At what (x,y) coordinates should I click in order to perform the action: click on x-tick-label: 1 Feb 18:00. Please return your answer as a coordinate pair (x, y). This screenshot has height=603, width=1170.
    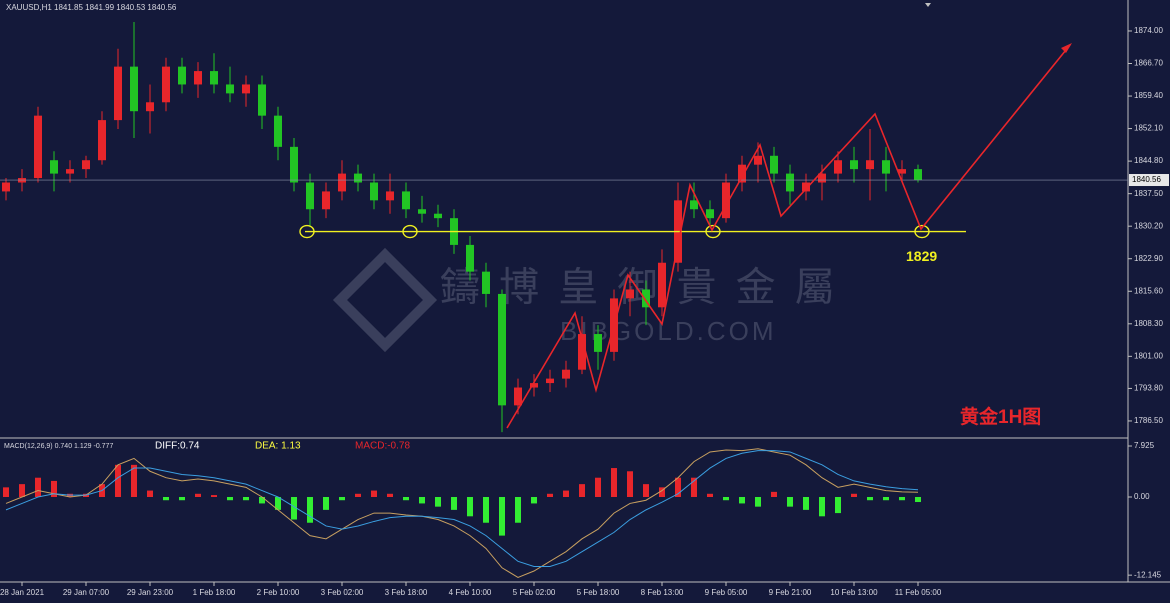
    Looking at the image, I should click on (214, 592).